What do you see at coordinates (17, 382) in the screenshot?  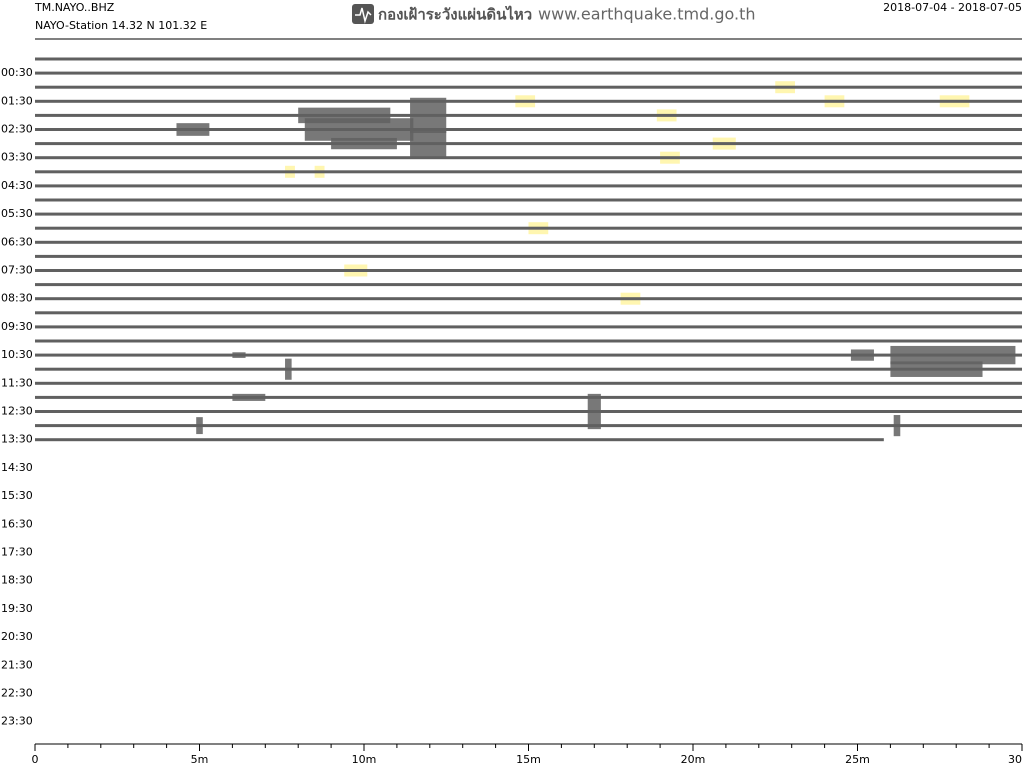 I see `y-tick-label: 11:30` at bounding box center [17, 382].